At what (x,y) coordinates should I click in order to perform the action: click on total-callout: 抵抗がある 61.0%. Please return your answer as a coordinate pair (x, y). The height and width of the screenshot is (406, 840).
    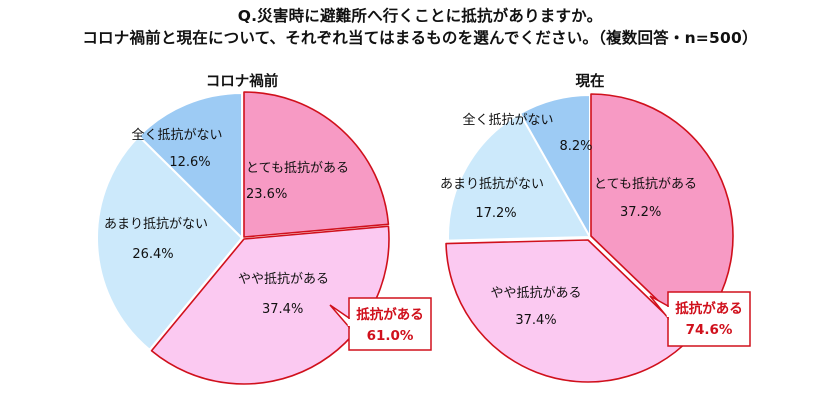
    Looking at the image, I should click on (380, 324).